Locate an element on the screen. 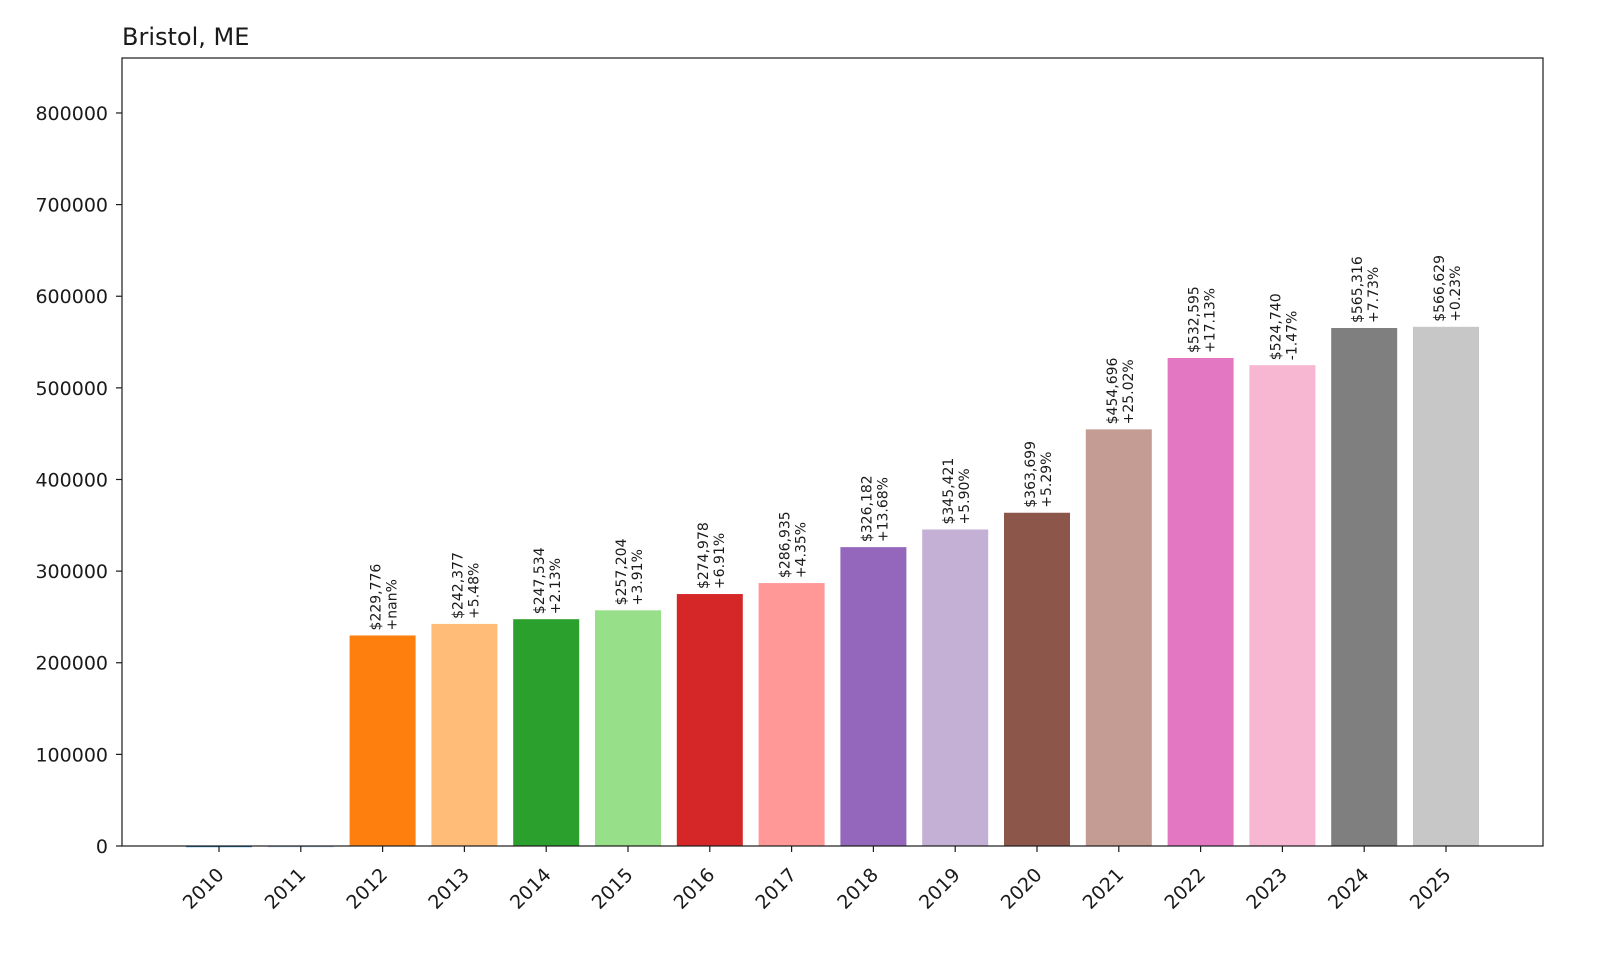 The image size is (1600, 964). bar-2012 is located at coordinates (382, 740).